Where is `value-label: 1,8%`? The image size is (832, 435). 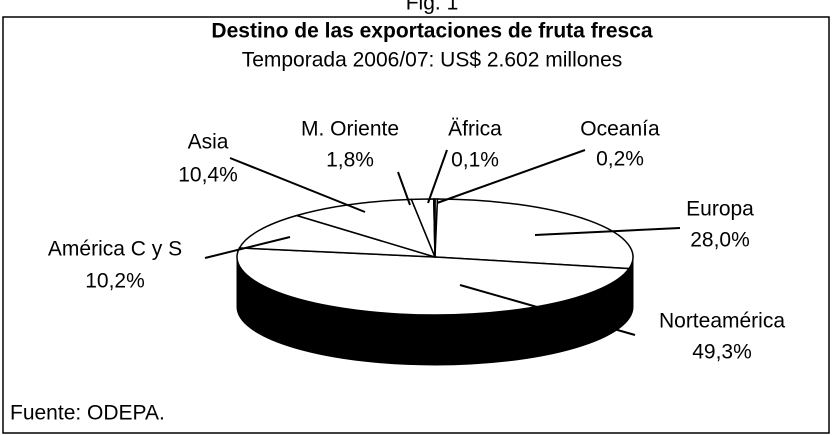
value-label: 1,8% is located at coordinates (350, 160).